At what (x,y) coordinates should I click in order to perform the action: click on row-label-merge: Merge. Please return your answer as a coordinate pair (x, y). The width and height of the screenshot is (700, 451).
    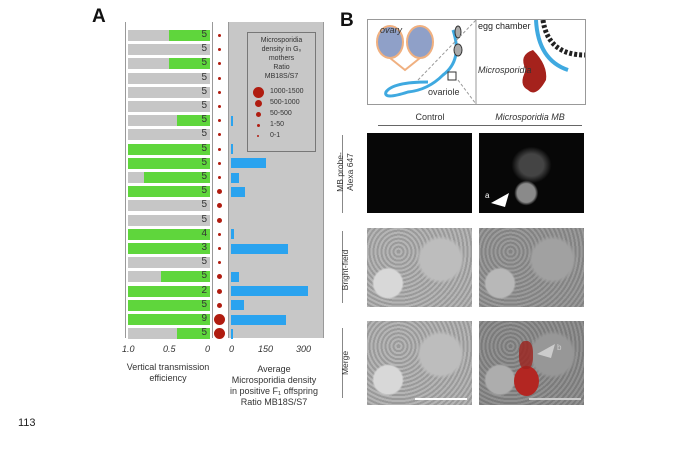
    Looking at the image, I should click on (345, 363).